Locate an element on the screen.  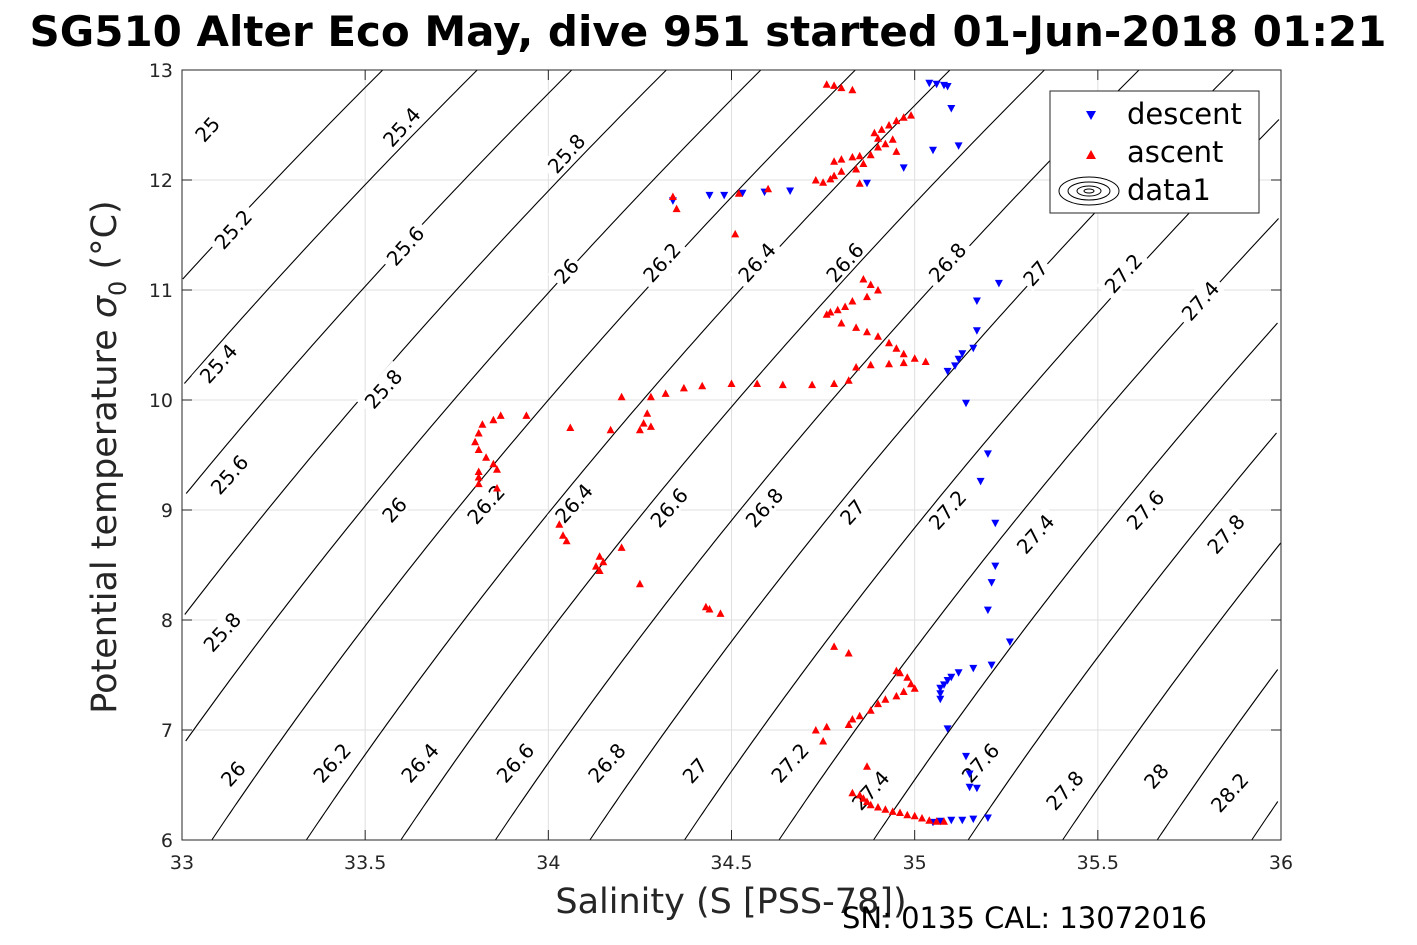
y-tick-labels: 6 7 8 9 10 11 12 13 is located at coordinates (161, 456).